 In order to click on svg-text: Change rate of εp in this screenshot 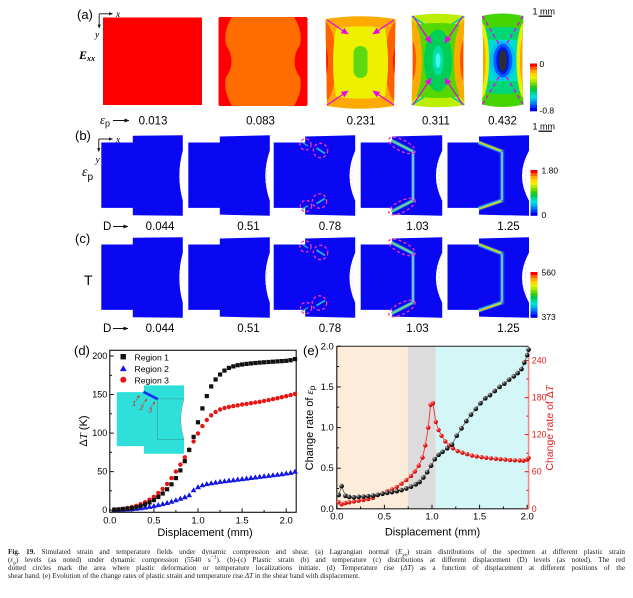, I will do `click(310, 427)`.